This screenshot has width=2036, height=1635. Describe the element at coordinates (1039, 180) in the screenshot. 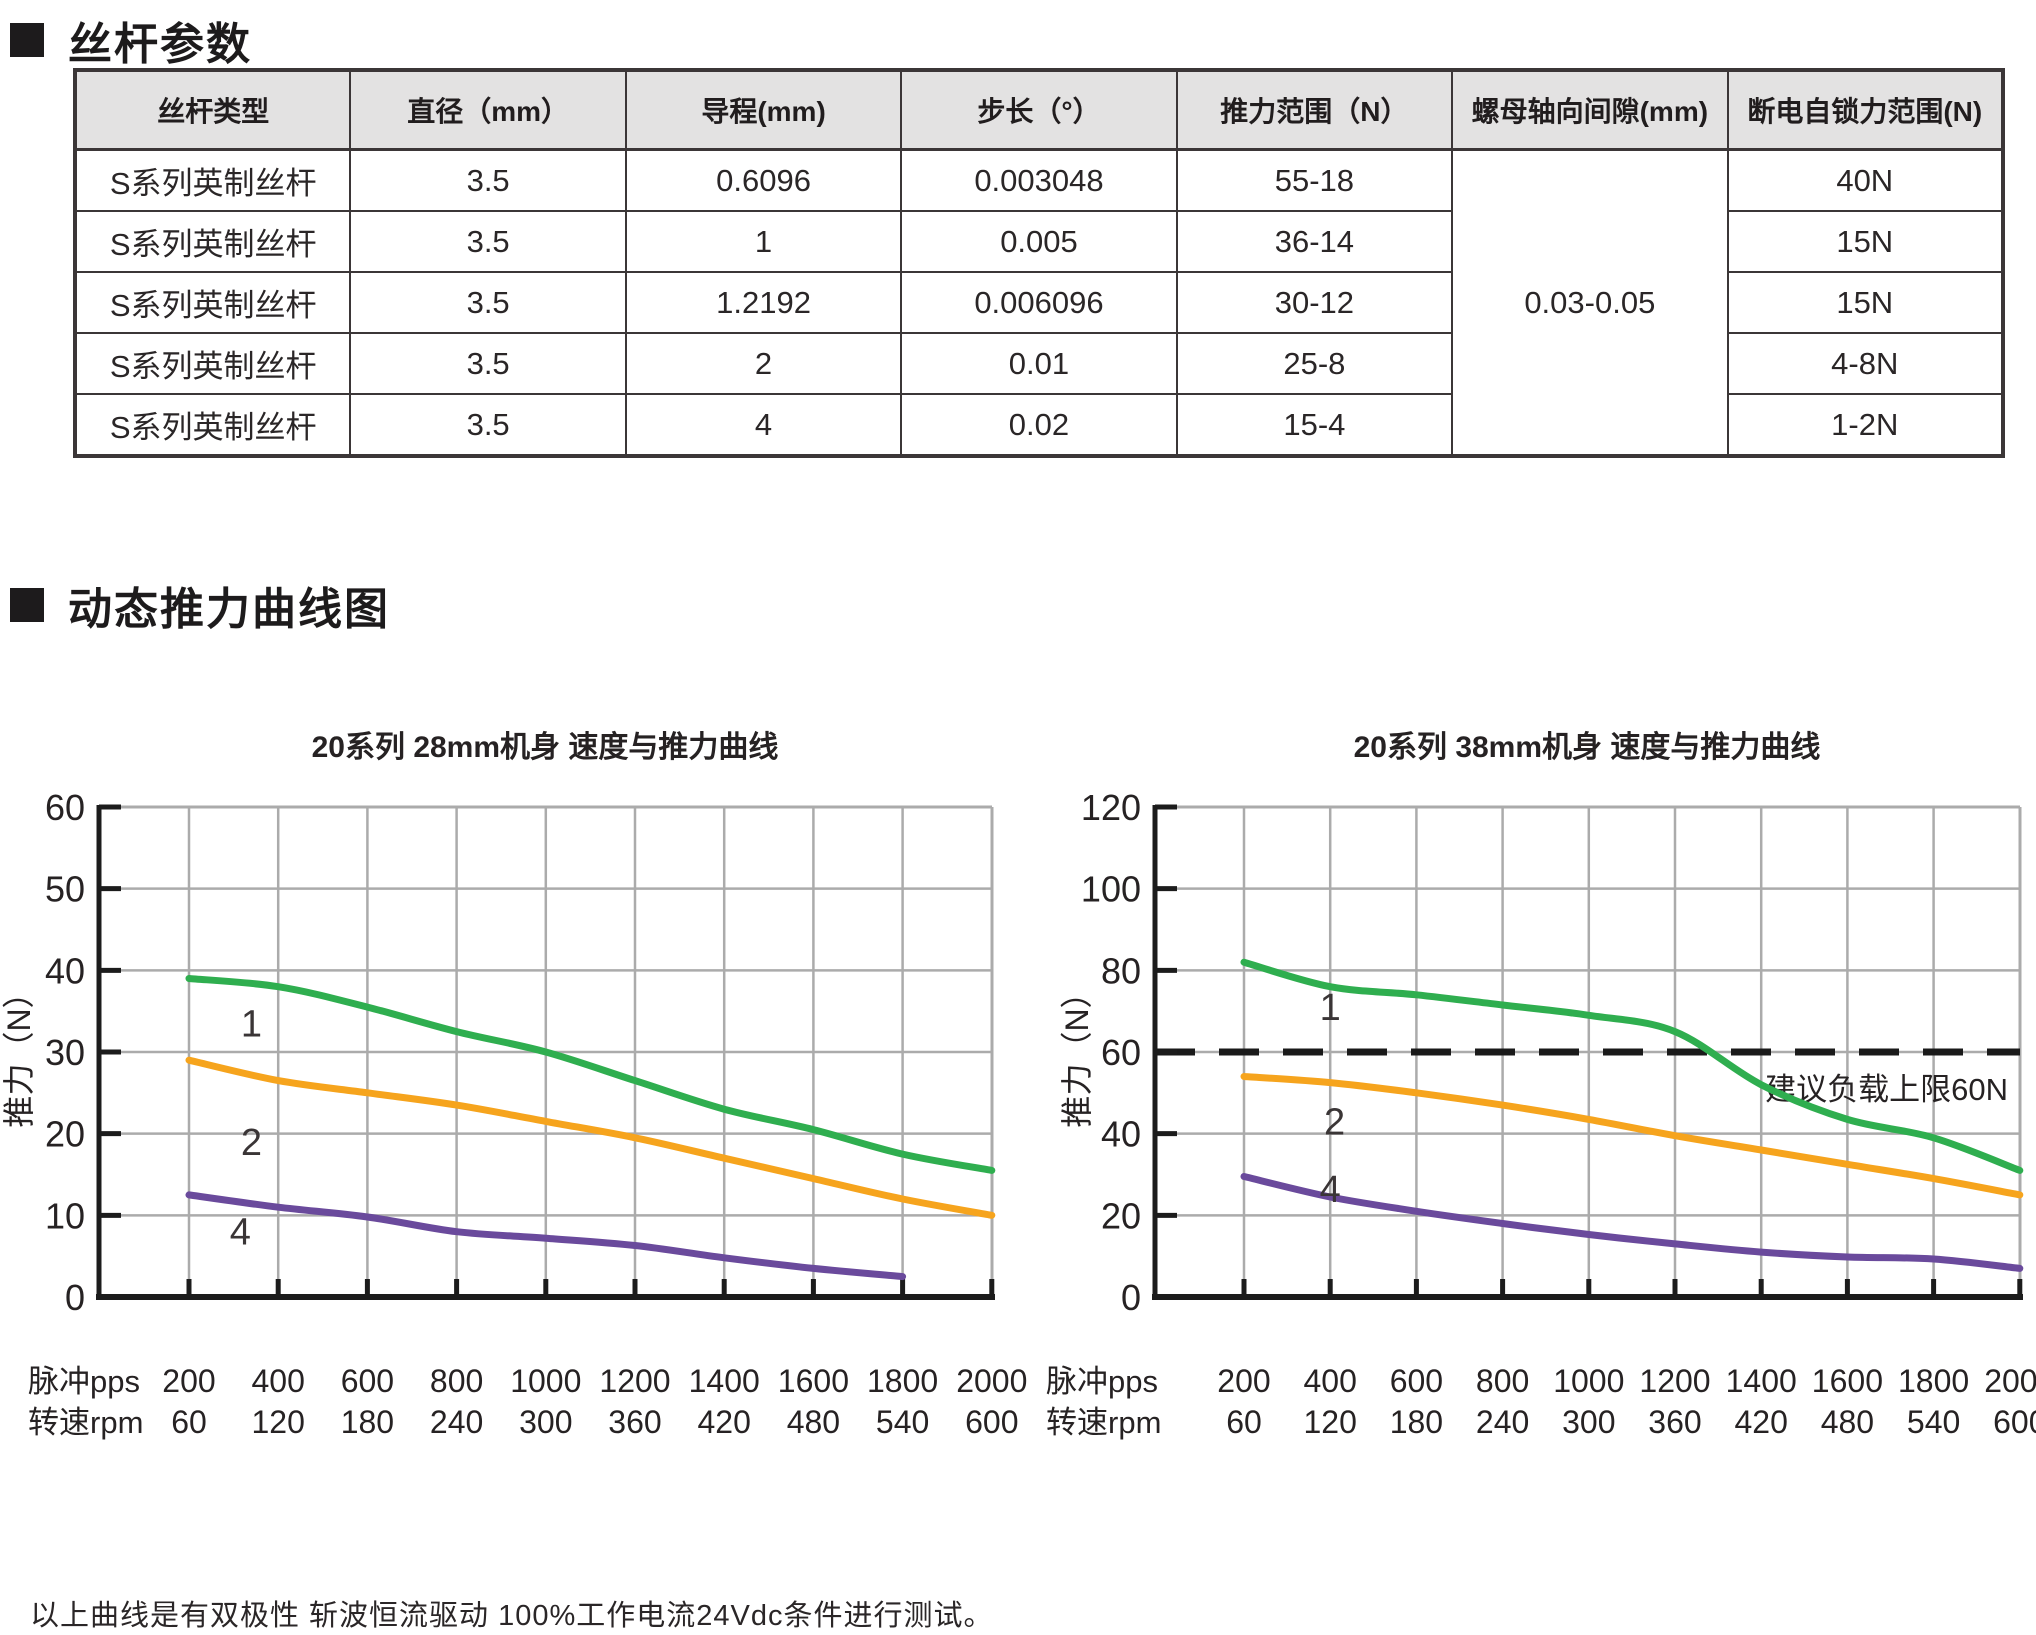

I see `table-cell: 0.003048` at that location.